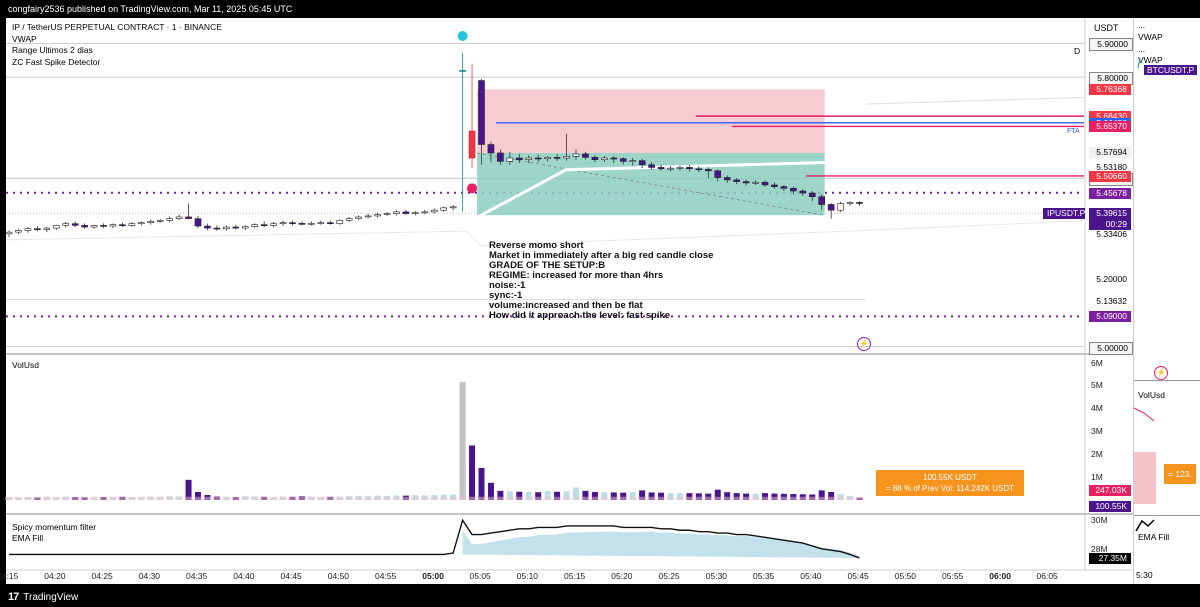  Describe the element at coordinates (1171, 70) in the screenshot. I see `right-symbol-tag: BTCUSDT.P` at that location.